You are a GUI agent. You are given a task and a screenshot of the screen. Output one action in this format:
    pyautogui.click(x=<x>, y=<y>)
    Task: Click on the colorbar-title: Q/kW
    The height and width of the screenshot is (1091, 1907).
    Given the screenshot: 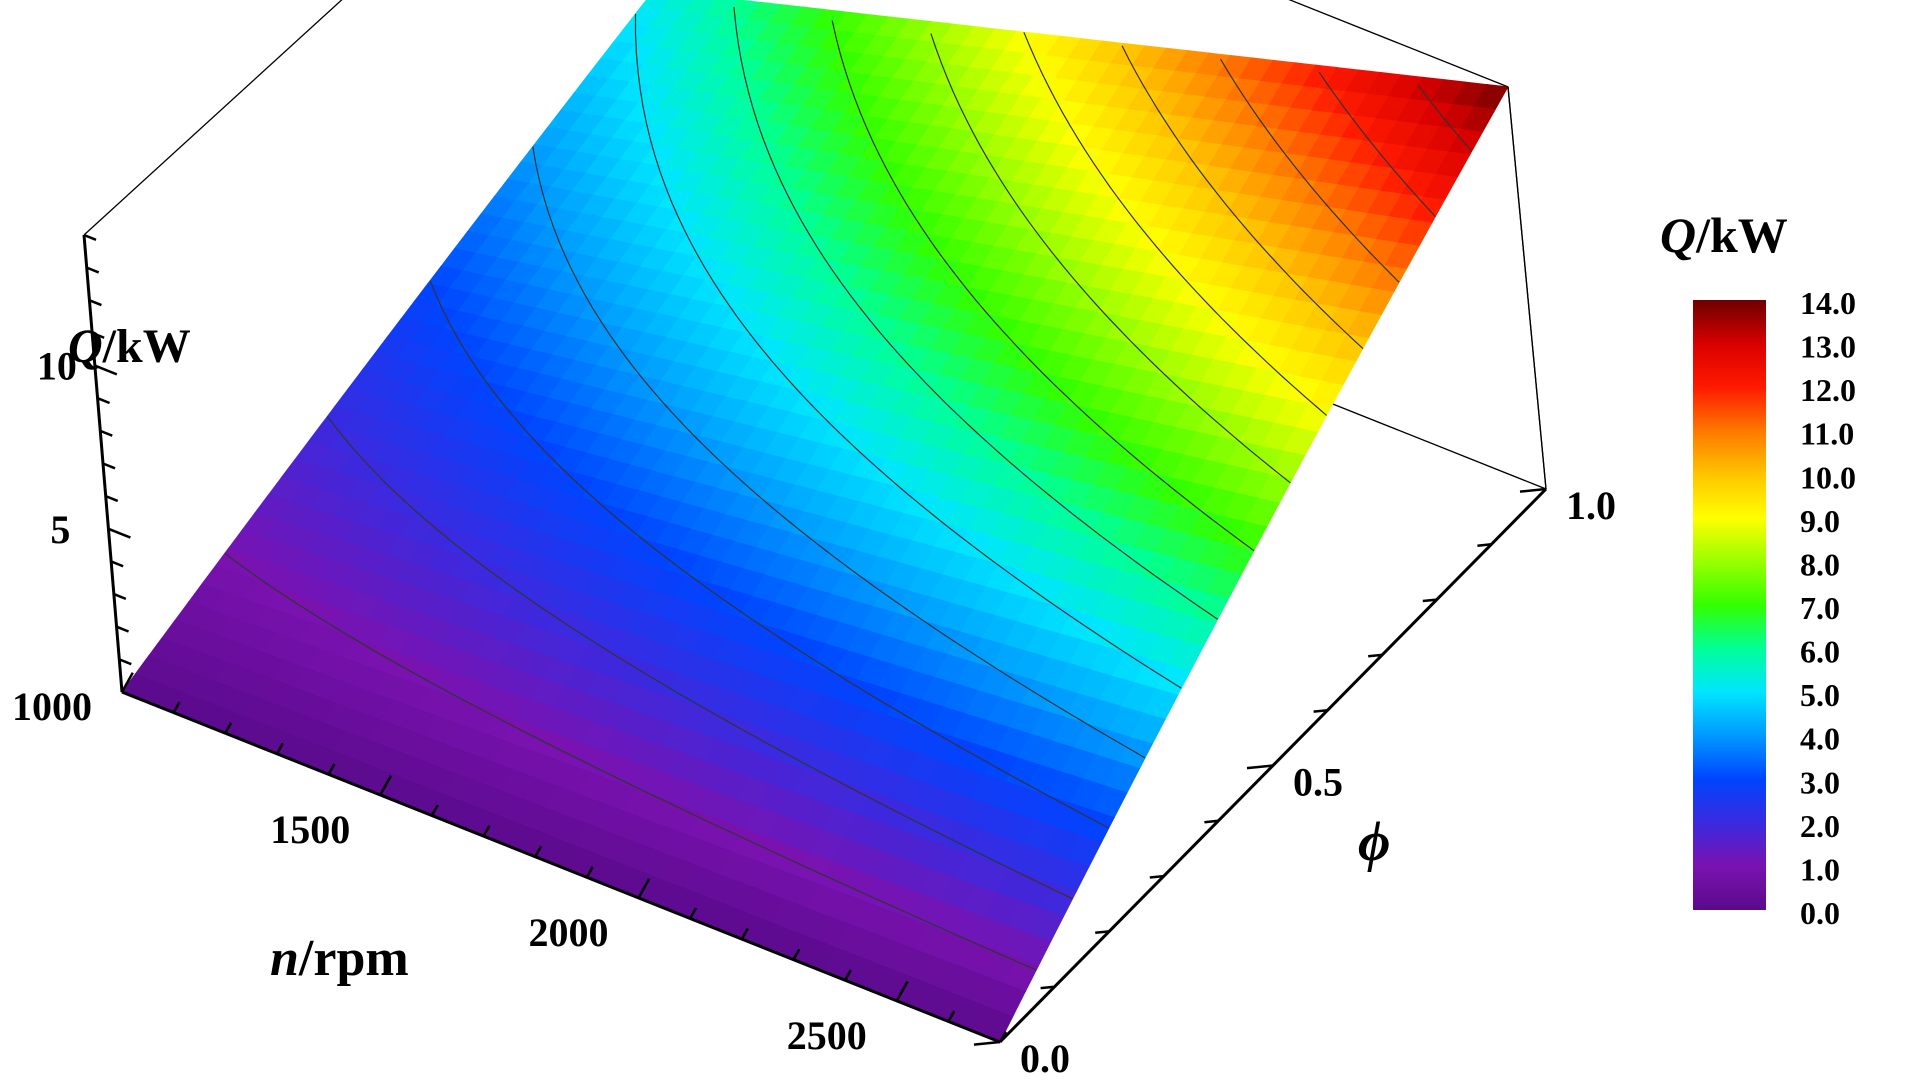 What is the action you would take?
    pyautogui.click(x=1724, y=235)
    